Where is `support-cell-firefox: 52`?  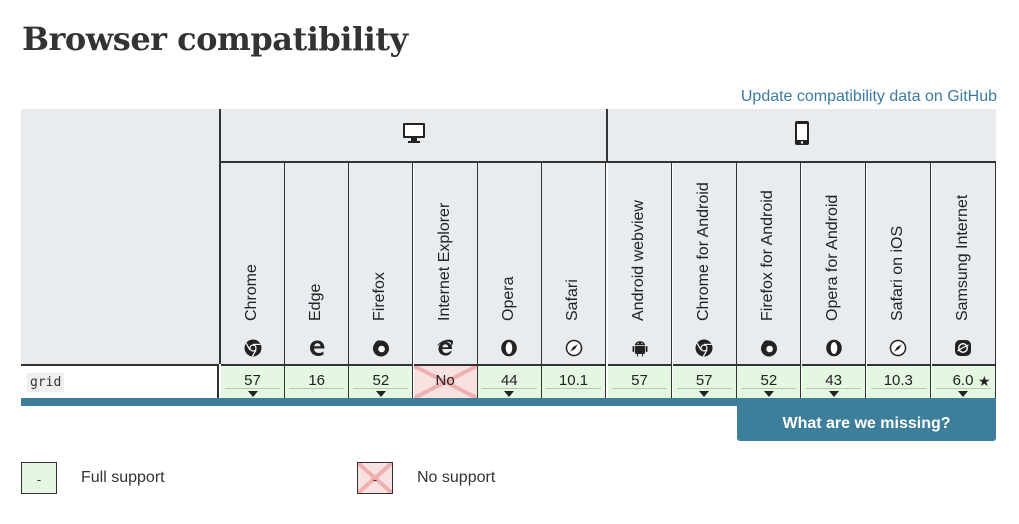
support-cell-firefox: 52 is located at coordinates (381, 381).